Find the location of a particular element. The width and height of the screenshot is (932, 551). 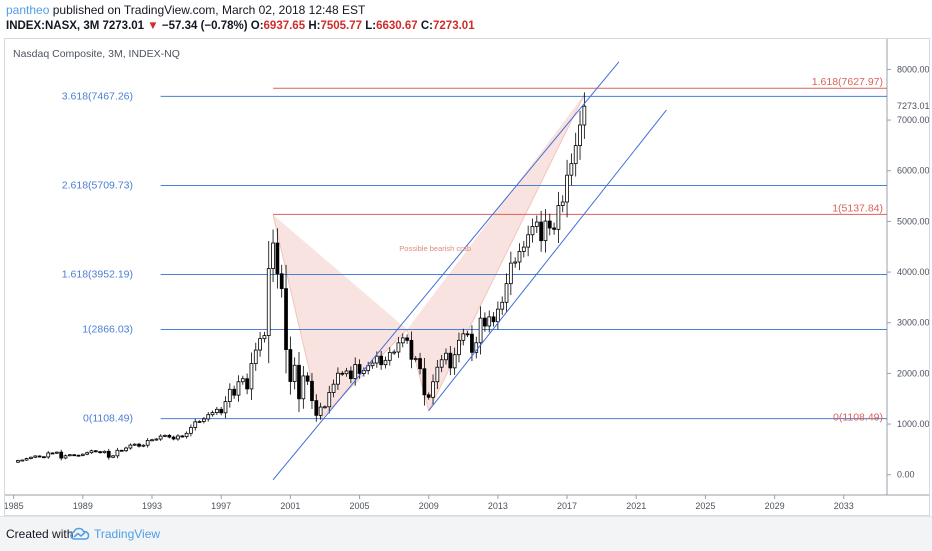

fib-level-label: 1(2866.03) is located at coordinates (107, 330).